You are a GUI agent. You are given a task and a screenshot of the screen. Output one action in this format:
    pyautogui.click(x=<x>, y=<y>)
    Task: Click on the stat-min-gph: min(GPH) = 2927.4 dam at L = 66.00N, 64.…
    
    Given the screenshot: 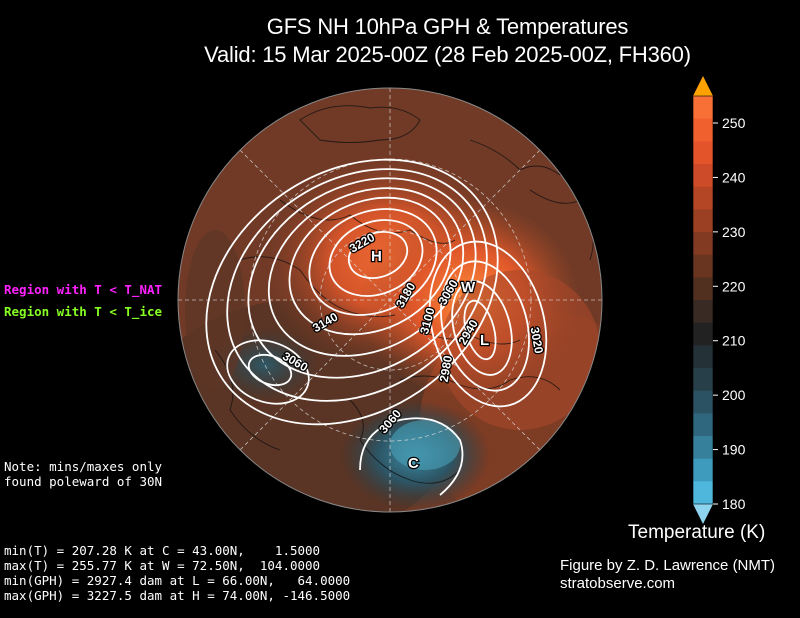 What is the action you would take?
    pyautogui.click(x=177, y=580)
    